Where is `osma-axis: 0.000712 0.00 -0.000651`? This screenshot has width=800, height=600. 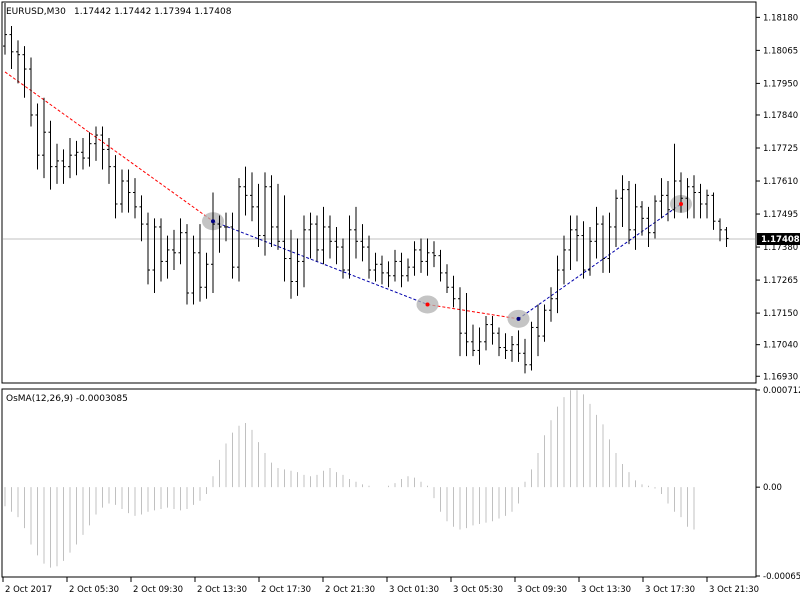 osma-axis: 0.000712 0.00 -0.000651 is located at coordinates (778, 484).